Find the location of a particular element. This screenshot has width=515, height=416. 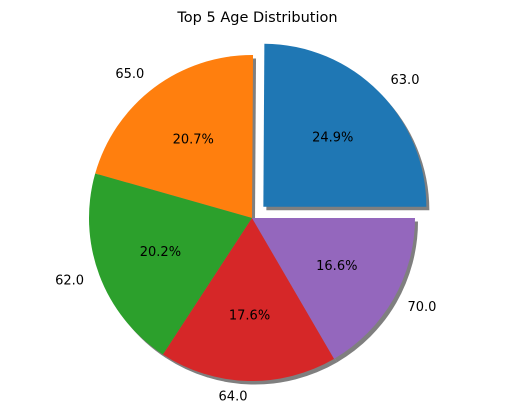

slice-label-65-0: 65.0 is located at coordinates (129, 74).